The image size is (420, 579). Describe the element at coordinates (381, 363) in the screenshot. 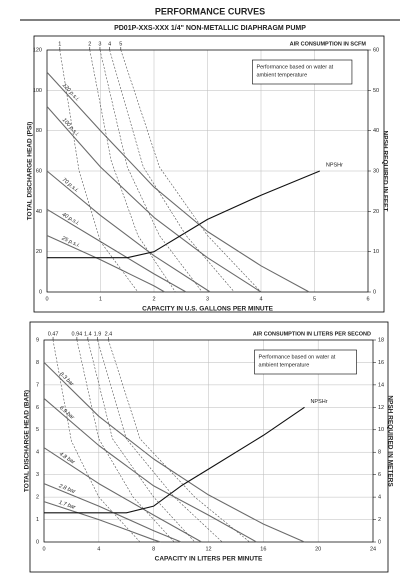

I see `y2-tick-label: 16` at that location.